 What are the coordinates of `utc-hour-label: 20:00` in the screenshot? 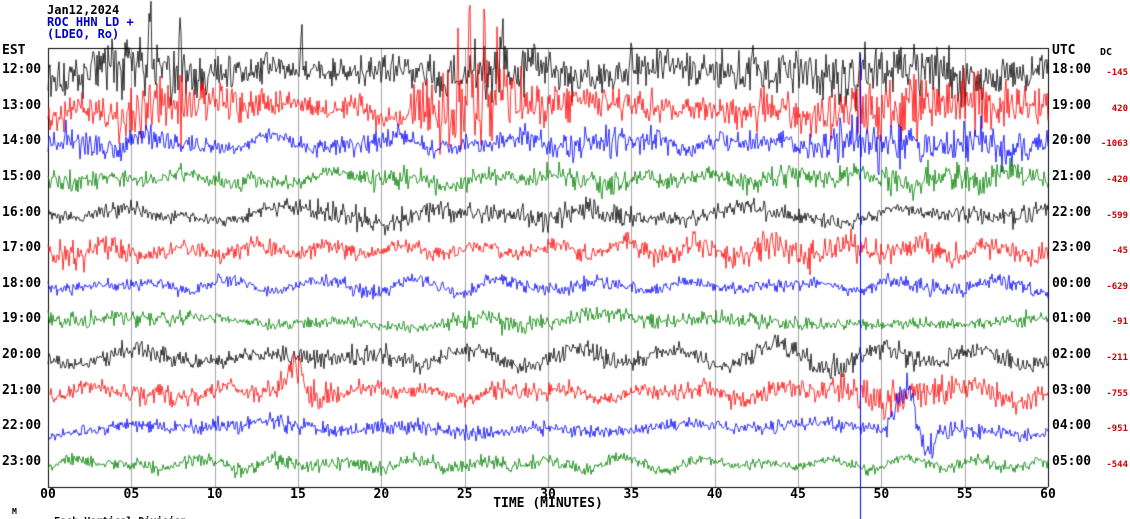 It's located at (1072, 141).